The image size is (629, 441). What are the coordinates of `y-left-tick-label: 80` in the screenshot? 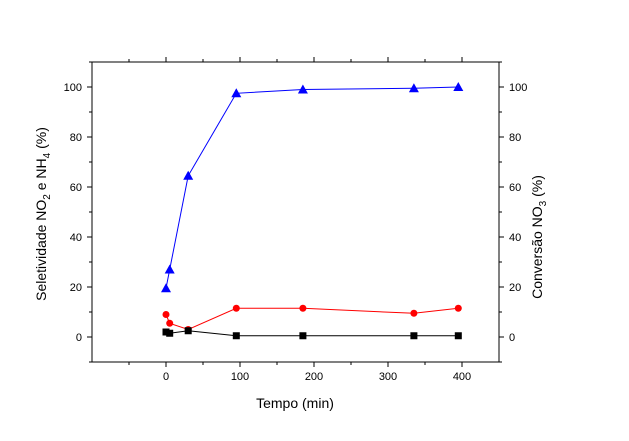 It's located at (76, 138).